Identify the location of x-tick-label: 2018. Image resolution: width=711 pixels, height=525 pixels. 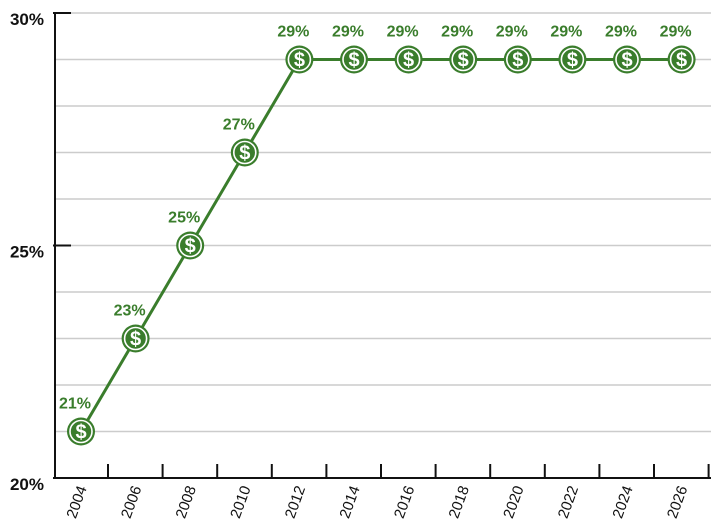
(459, 502).